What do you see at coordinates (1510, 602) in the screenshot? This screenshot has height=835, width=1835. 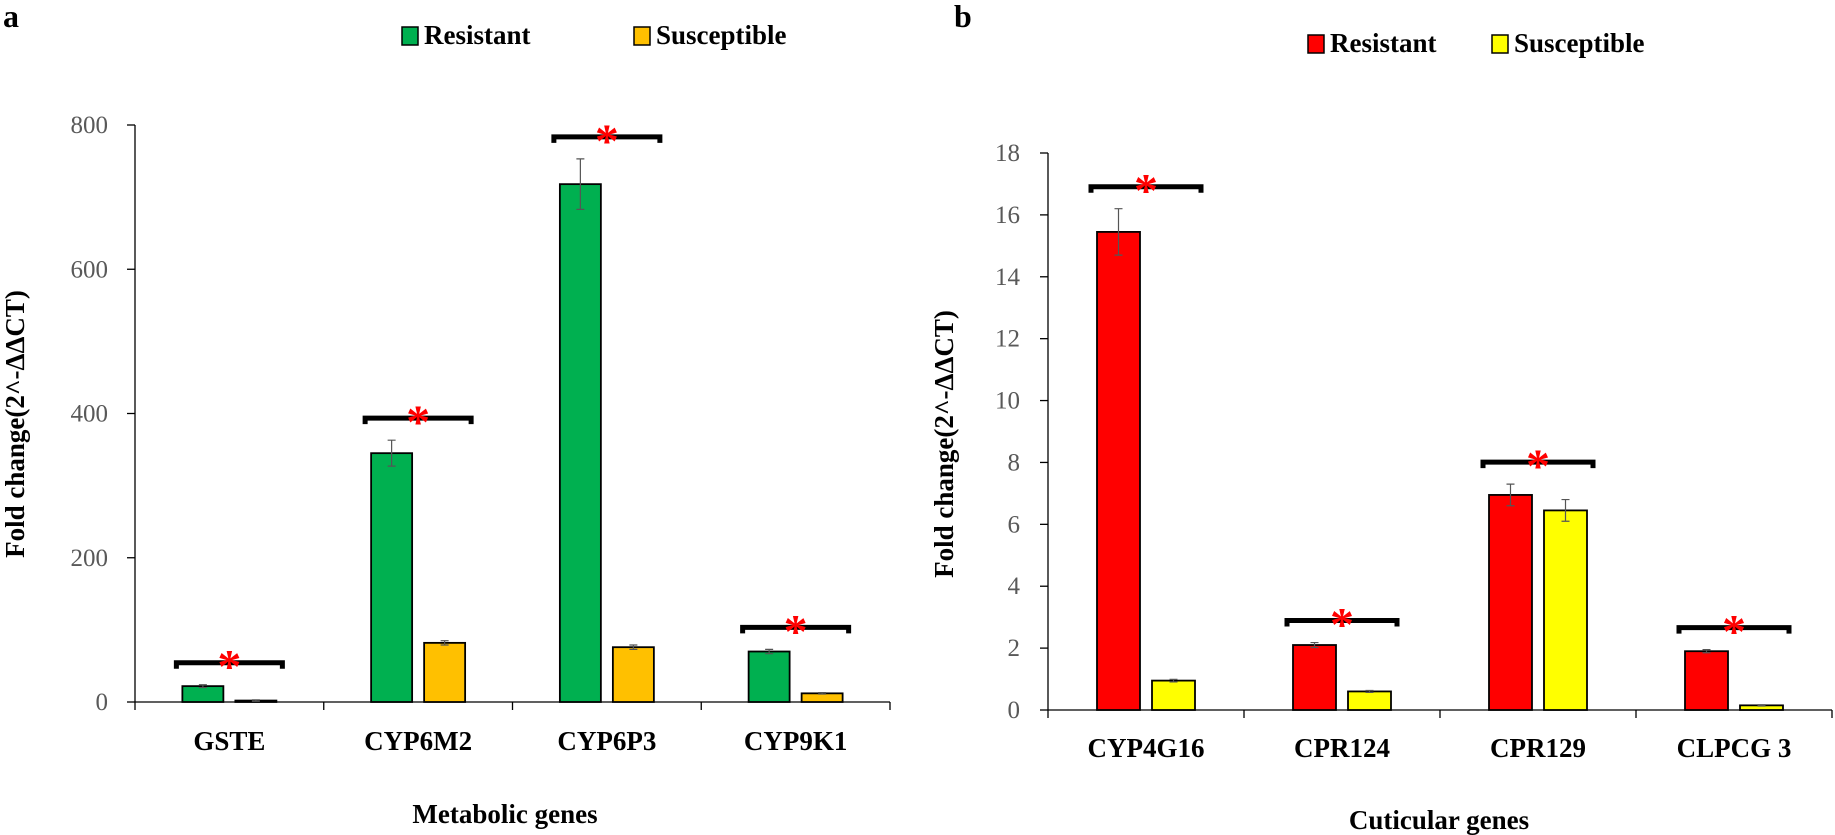 I see `panel-b-bar-cpr129-resistant` at bounding box center [1510, 602].